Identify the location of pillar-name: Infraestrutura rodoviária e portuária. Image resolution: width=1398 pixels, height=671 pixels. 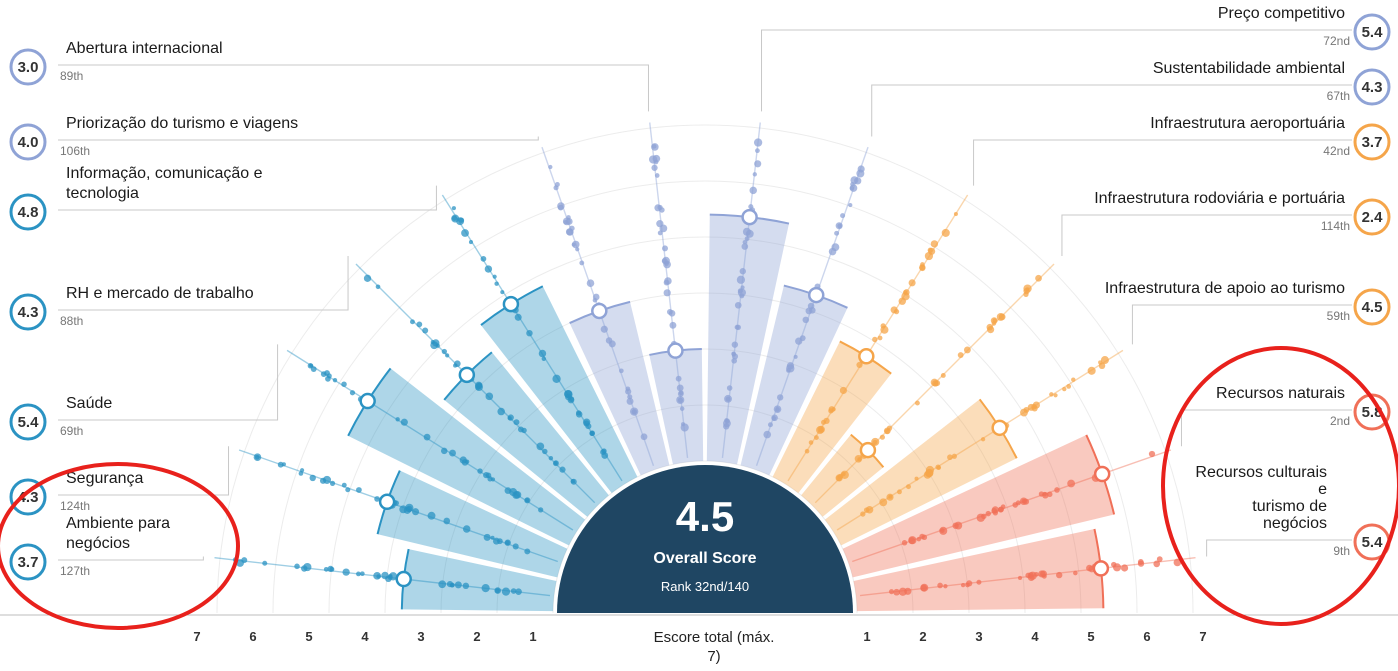
(1219, 198).